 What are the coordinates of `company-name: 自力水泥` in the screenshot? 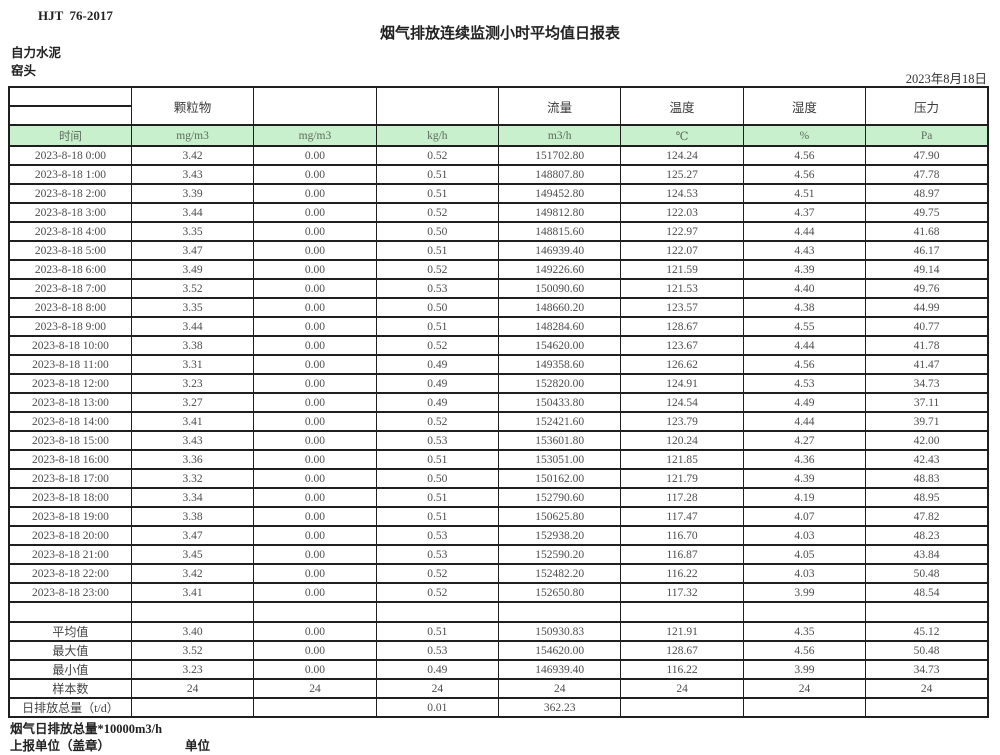 It's located at (36, 53).